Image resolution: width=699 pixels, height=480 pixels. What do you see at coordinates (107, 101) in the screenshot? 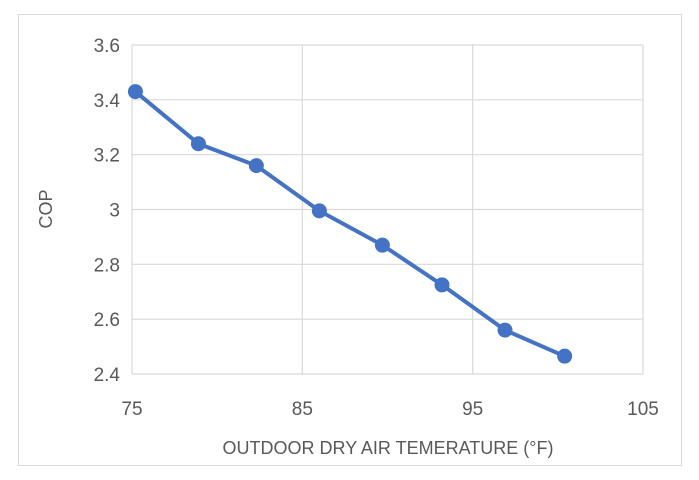
I see `y-tick-label: 3.4` at bounding box center [107, 101].